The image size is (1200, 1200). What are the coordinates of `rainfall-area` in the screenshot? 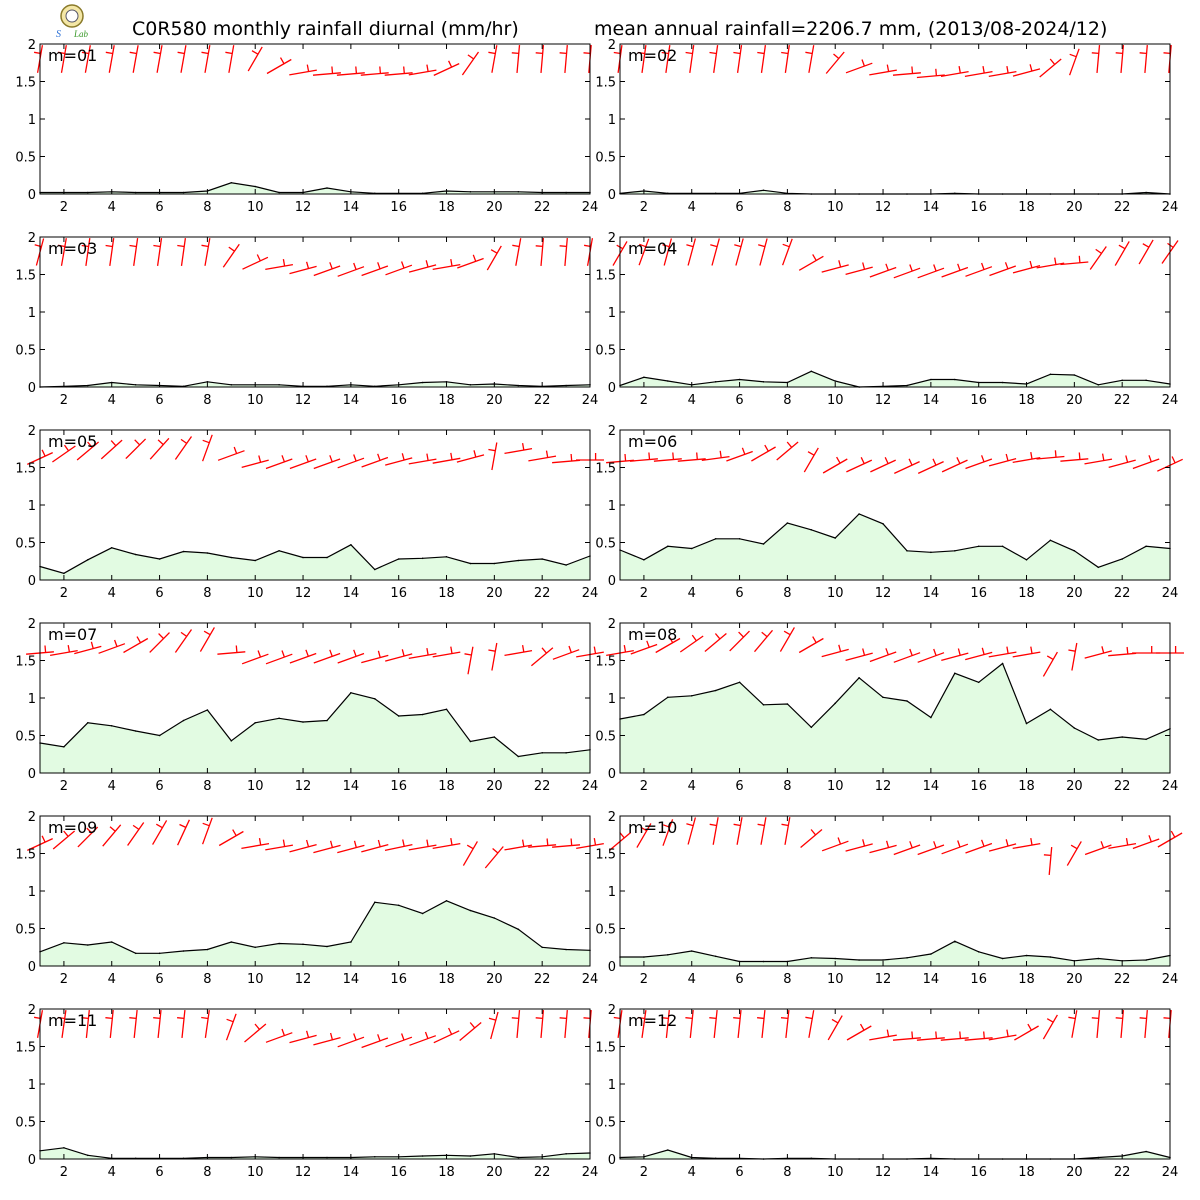 It's located at (895, 547).